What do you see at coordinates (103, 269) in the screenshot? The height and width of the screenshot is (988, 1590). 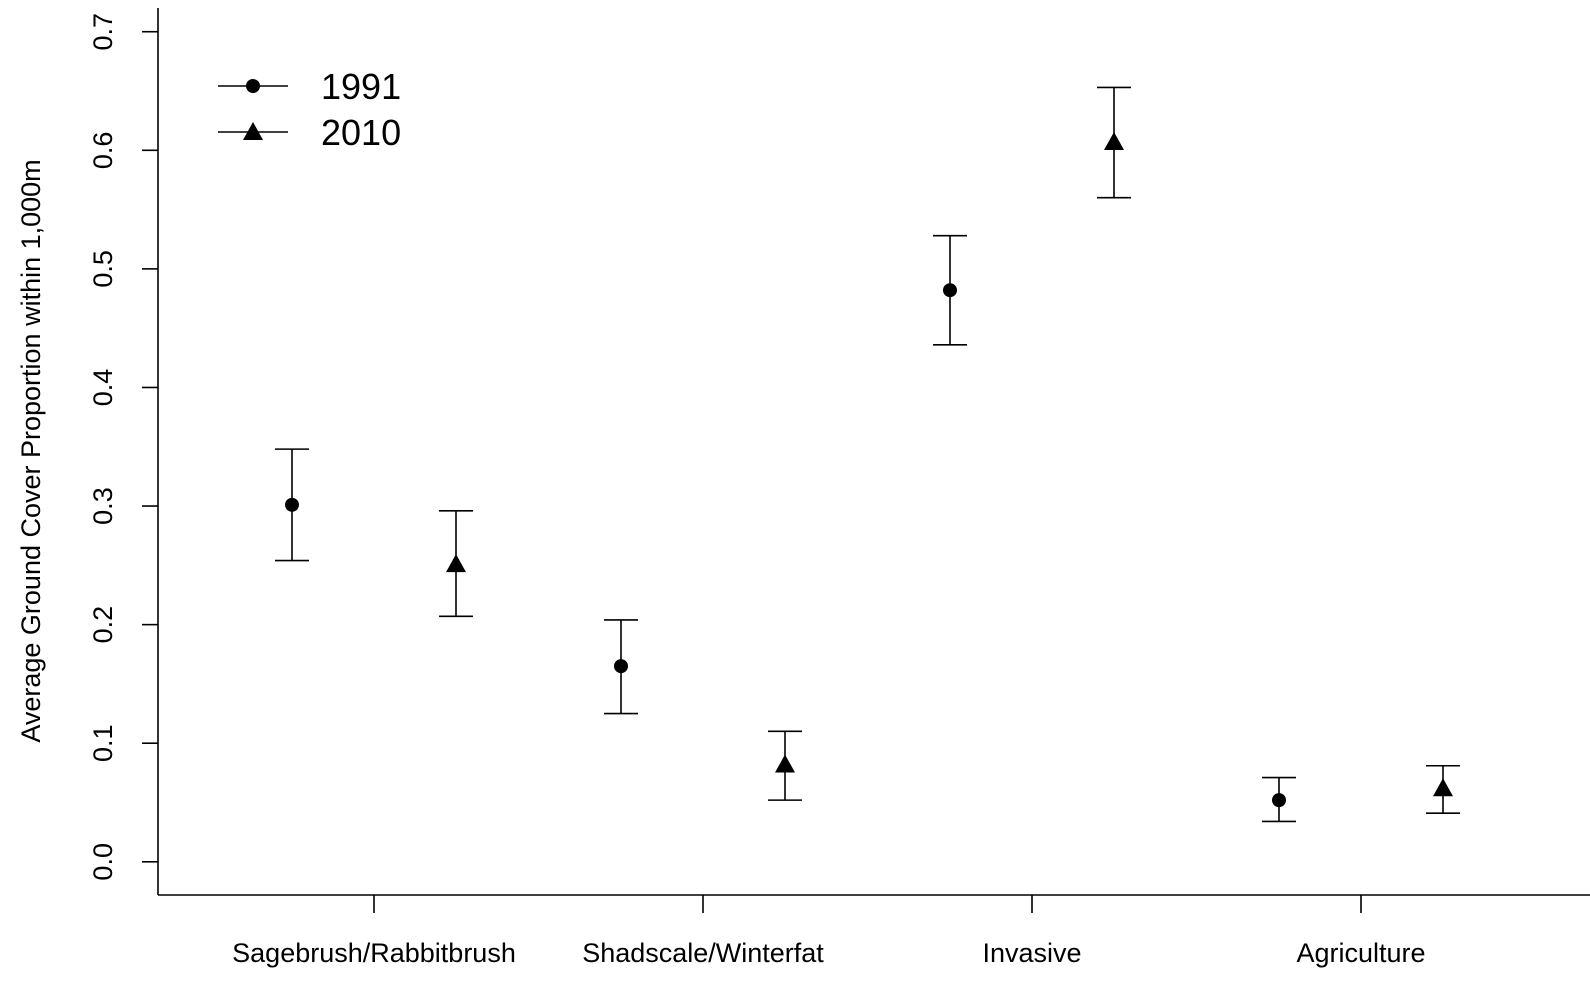 I see `y-tick-label: 0.5` at bounding box center [103, 269].